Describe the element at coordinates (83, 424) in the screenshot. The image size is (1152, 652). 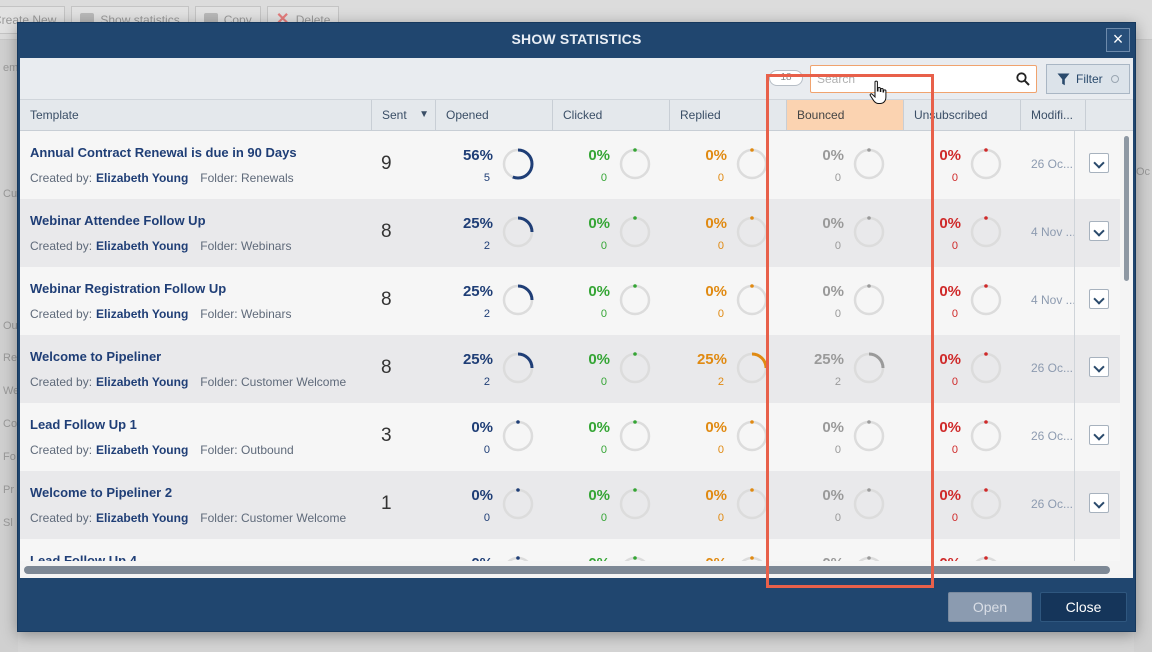
I see `template-name: Lead Follow Up 1` at that location.